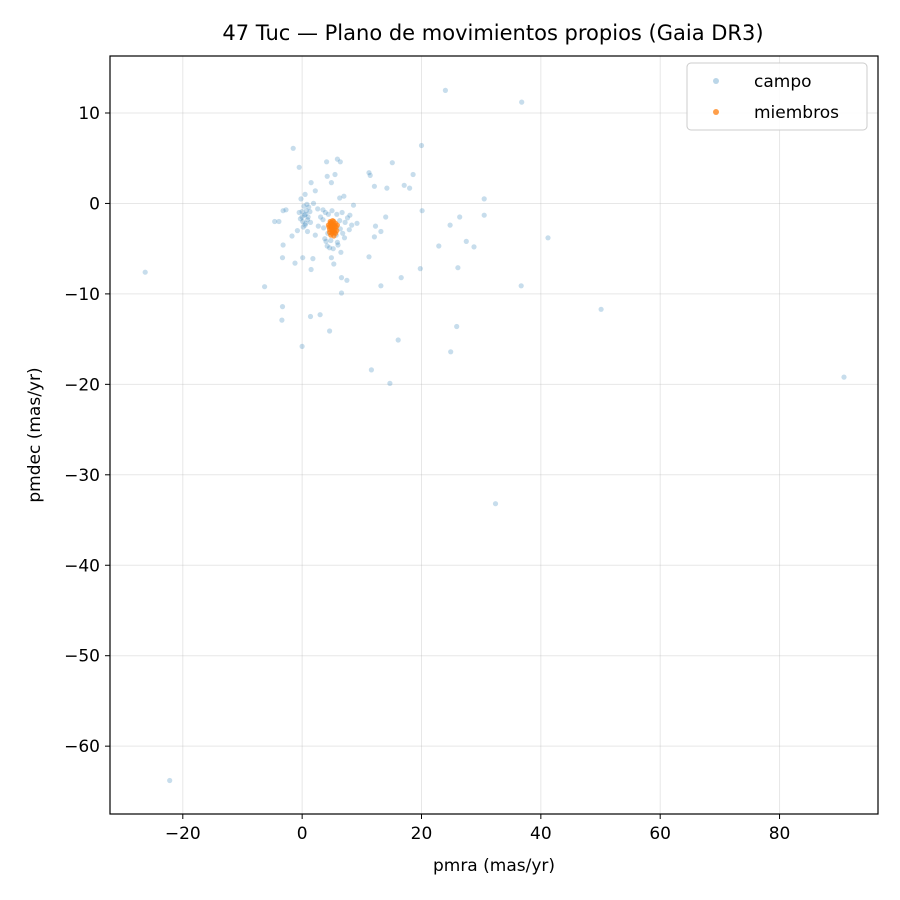 This screenshot has width=900, height=900. I want to click on x-tick-label: 40, so click(541, 834).